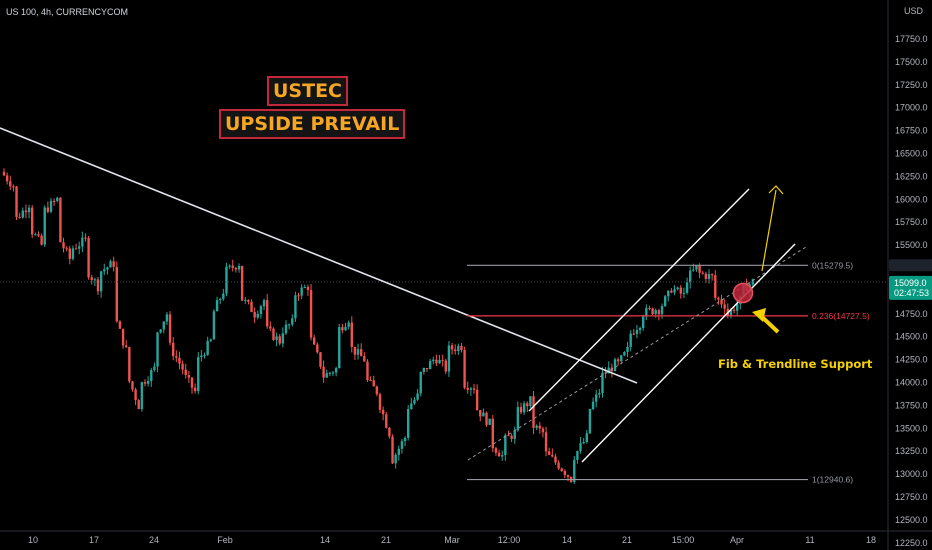 The image size is (932, 550). I want to click on price-tick-label: 13750.0, so click(911, 405).